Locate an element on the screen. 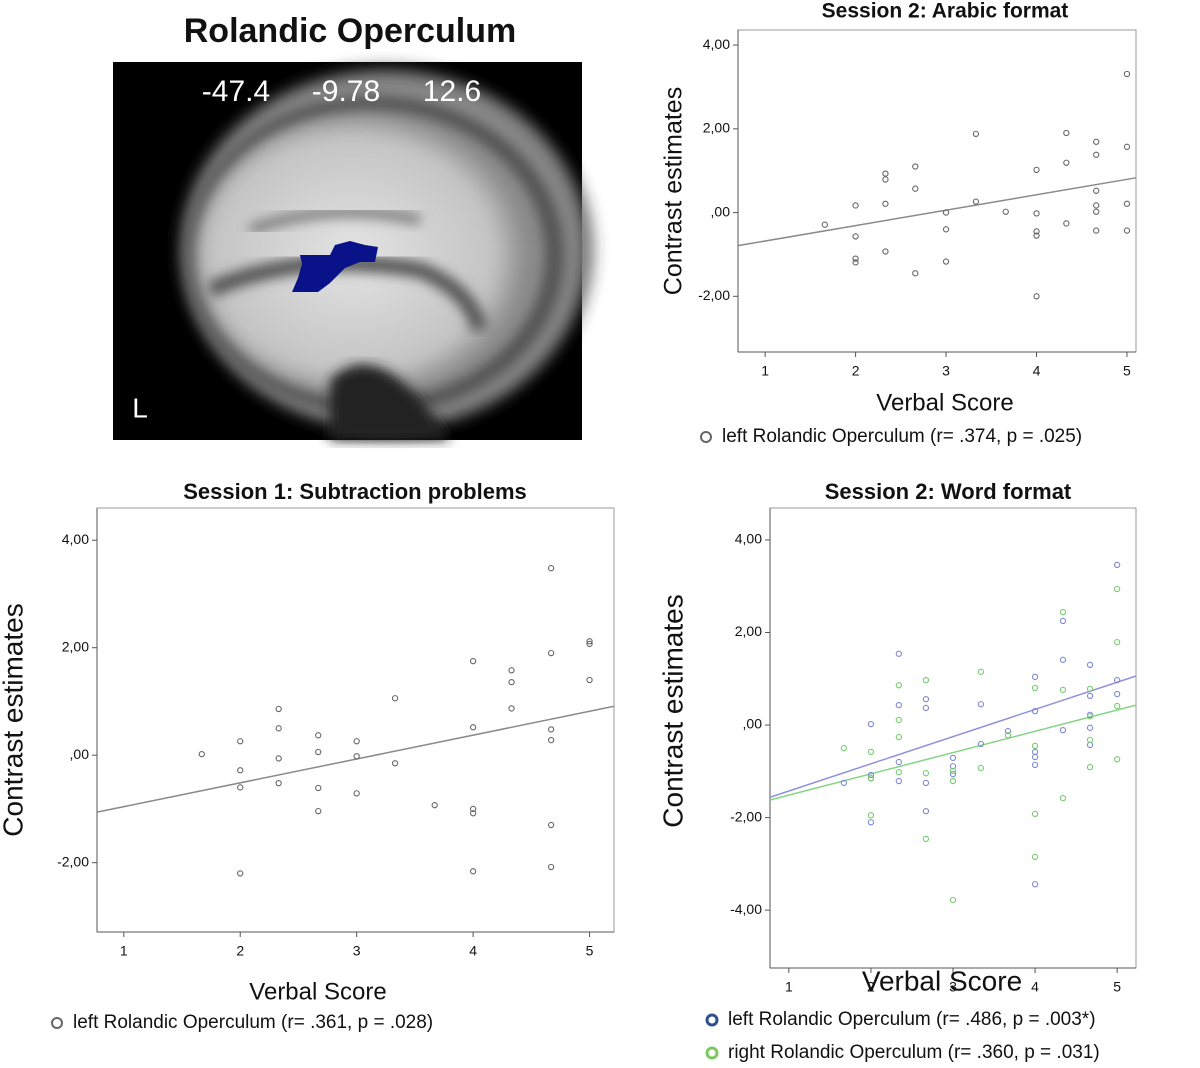 The width and height of the screenshot is (1200, 1068). plot-frame is located at coordinates (937, 191).